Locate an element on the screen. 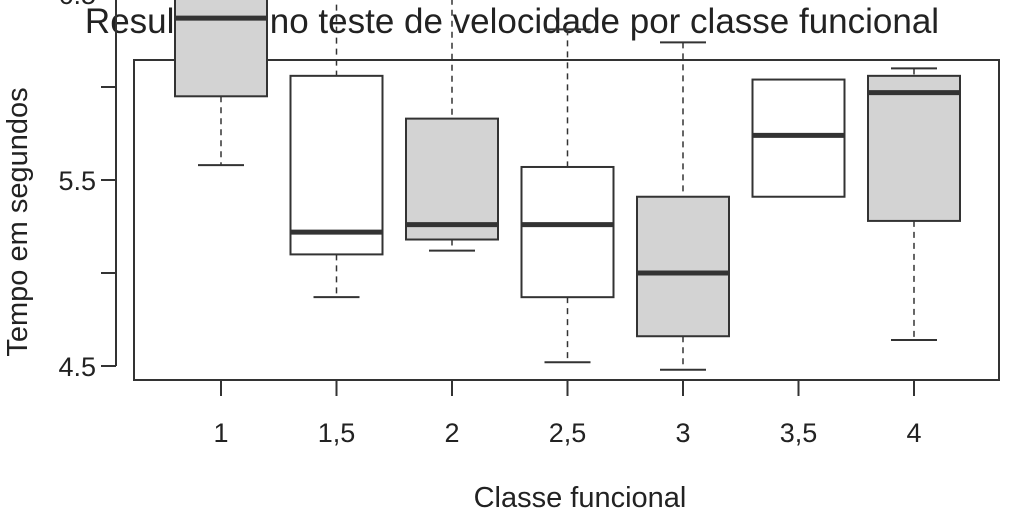  x-tick-label: 2,5 is located at coordinates (568, 433).